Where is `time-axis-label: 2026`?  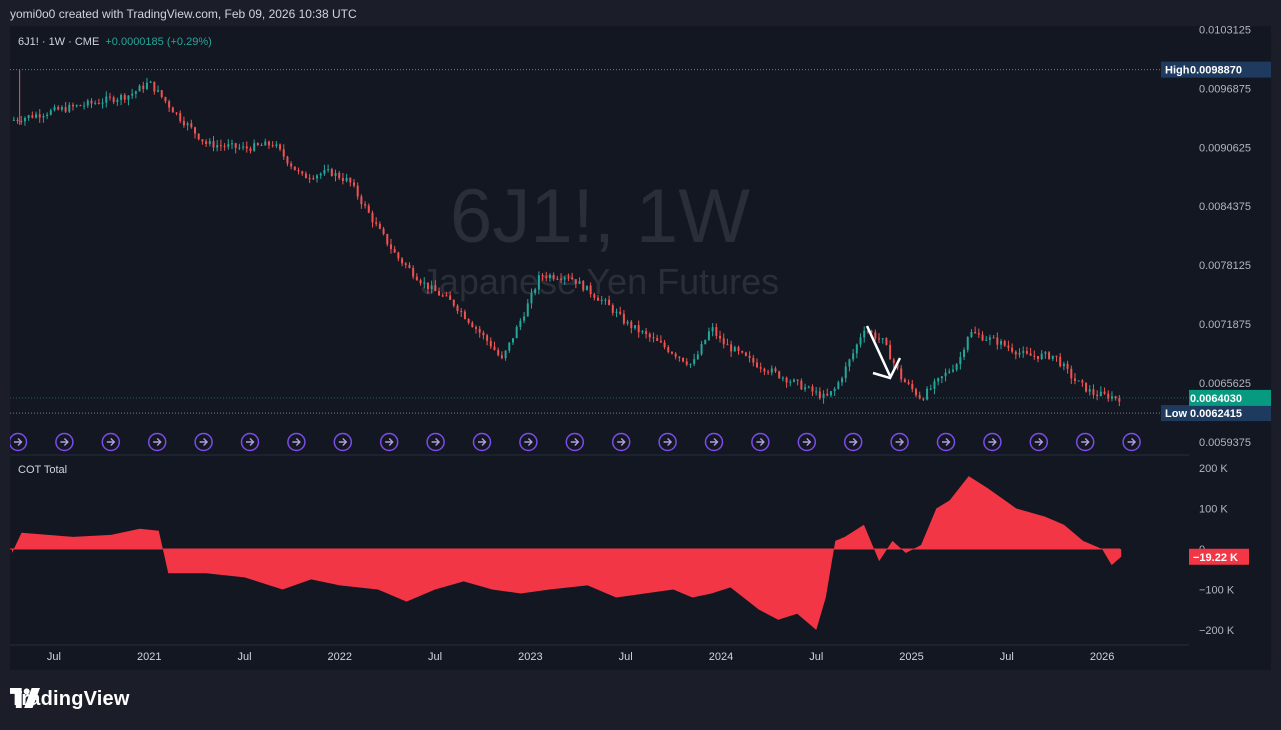
time-axis-label: 2026 is located at coordinates (1102, 657).